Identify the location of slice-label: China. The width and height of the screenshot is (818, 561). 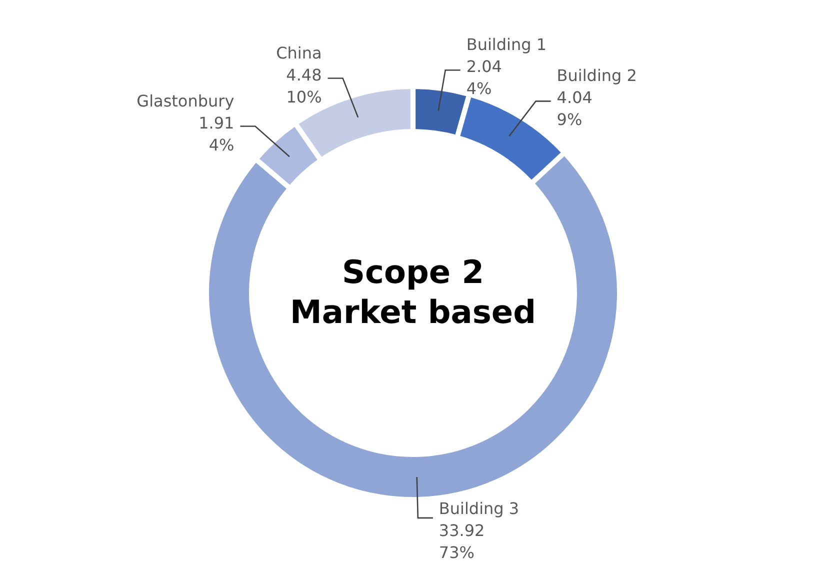
(299, 52).